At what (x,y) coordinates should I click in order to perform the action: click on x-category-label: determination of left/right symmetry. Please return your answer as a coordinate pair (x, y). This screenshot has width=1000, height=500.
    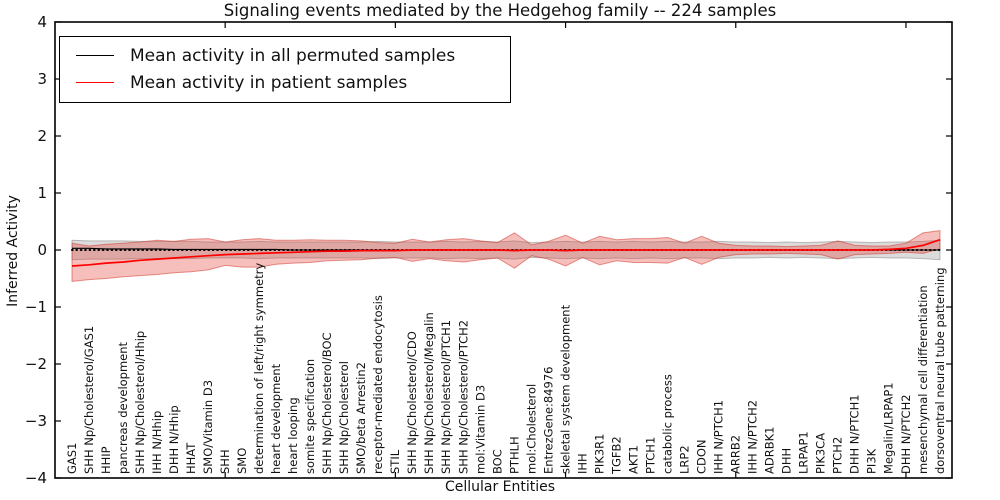
    Looking at the image, I should click on (259, 368).